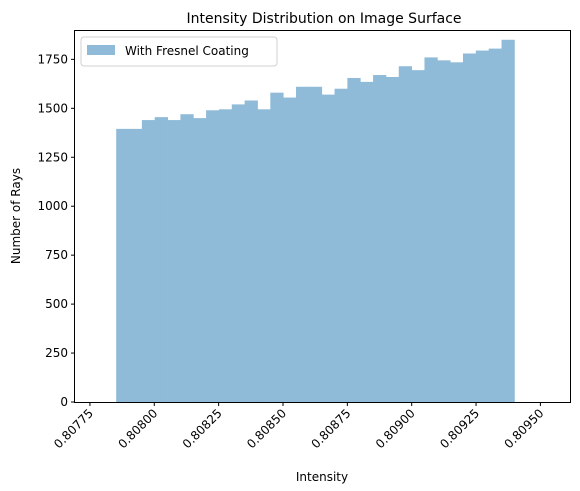 The width and height of the screenshot is (580, 491). Describe the element at coordinates (52, 206) in the screenshot. I see `y-tick-label: 1000` at that location.